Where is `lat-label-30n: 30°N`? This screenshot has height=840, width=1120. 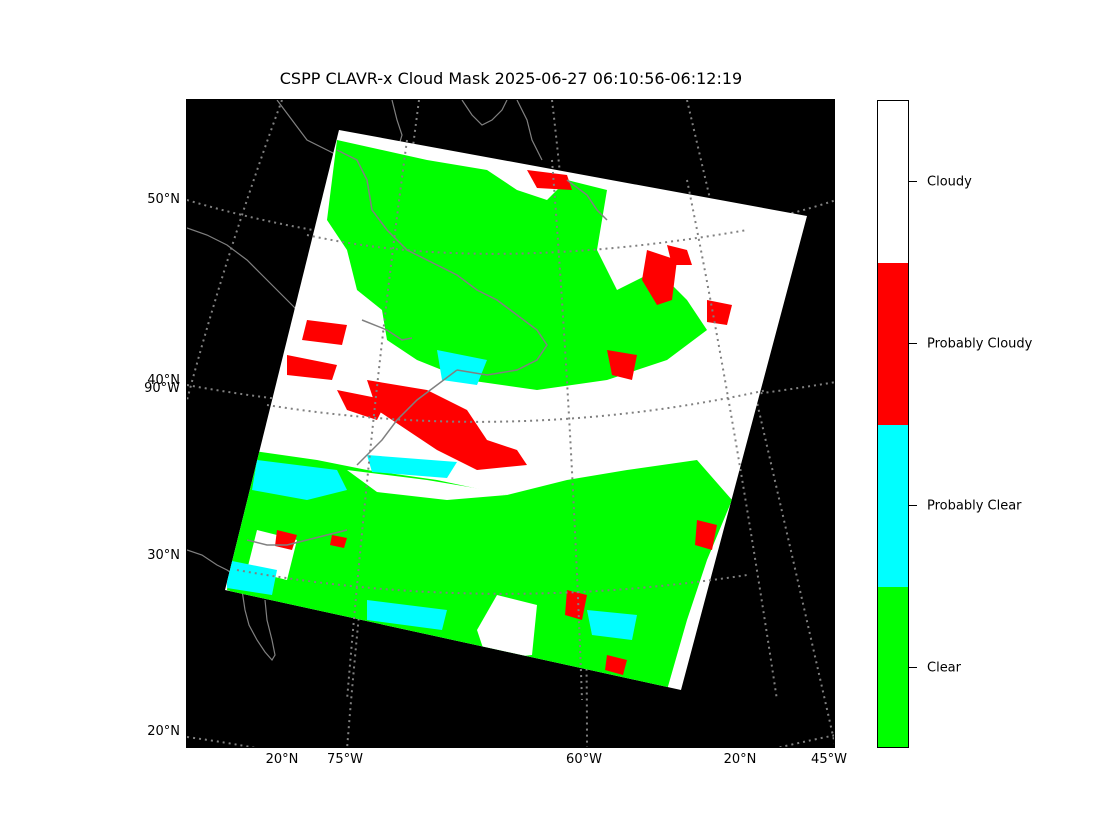
lat-label-30n: 30°N is located at coordinates (163, 555).